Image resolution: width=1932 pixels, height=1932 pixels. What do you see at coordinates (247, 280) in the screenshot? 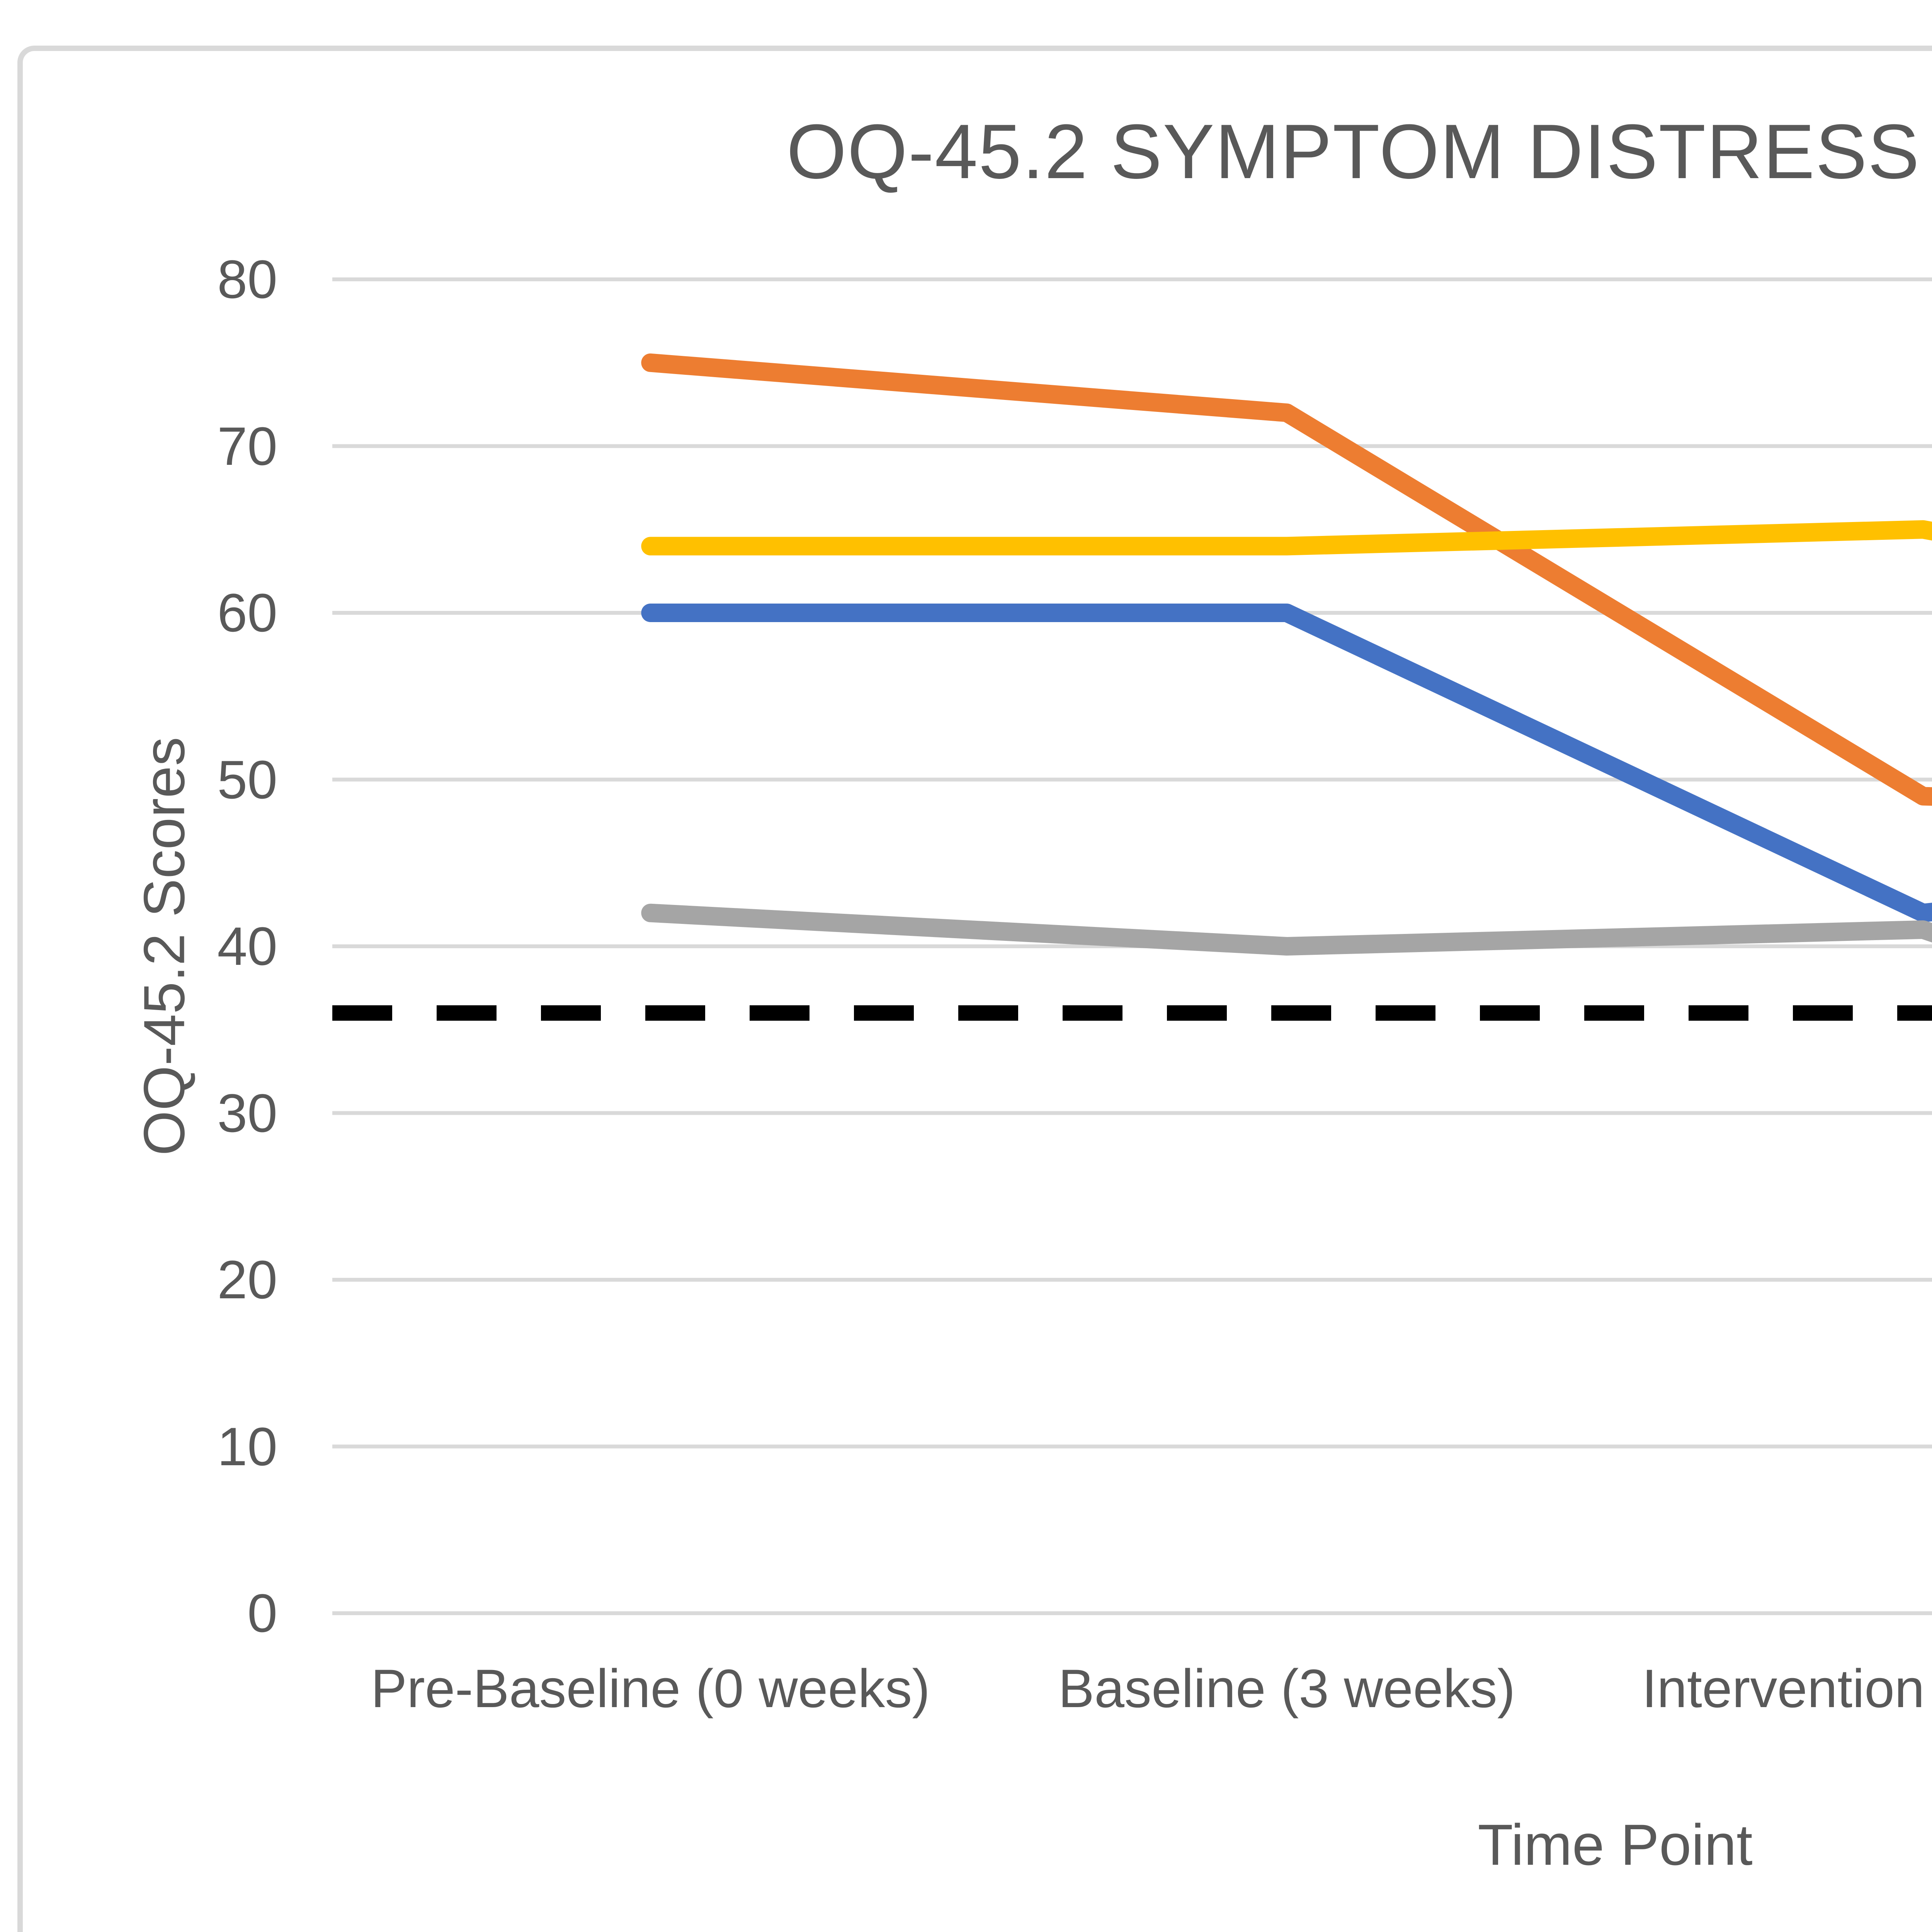
I see `y-tick-label-80: 80` at bounding box center [247, 280].